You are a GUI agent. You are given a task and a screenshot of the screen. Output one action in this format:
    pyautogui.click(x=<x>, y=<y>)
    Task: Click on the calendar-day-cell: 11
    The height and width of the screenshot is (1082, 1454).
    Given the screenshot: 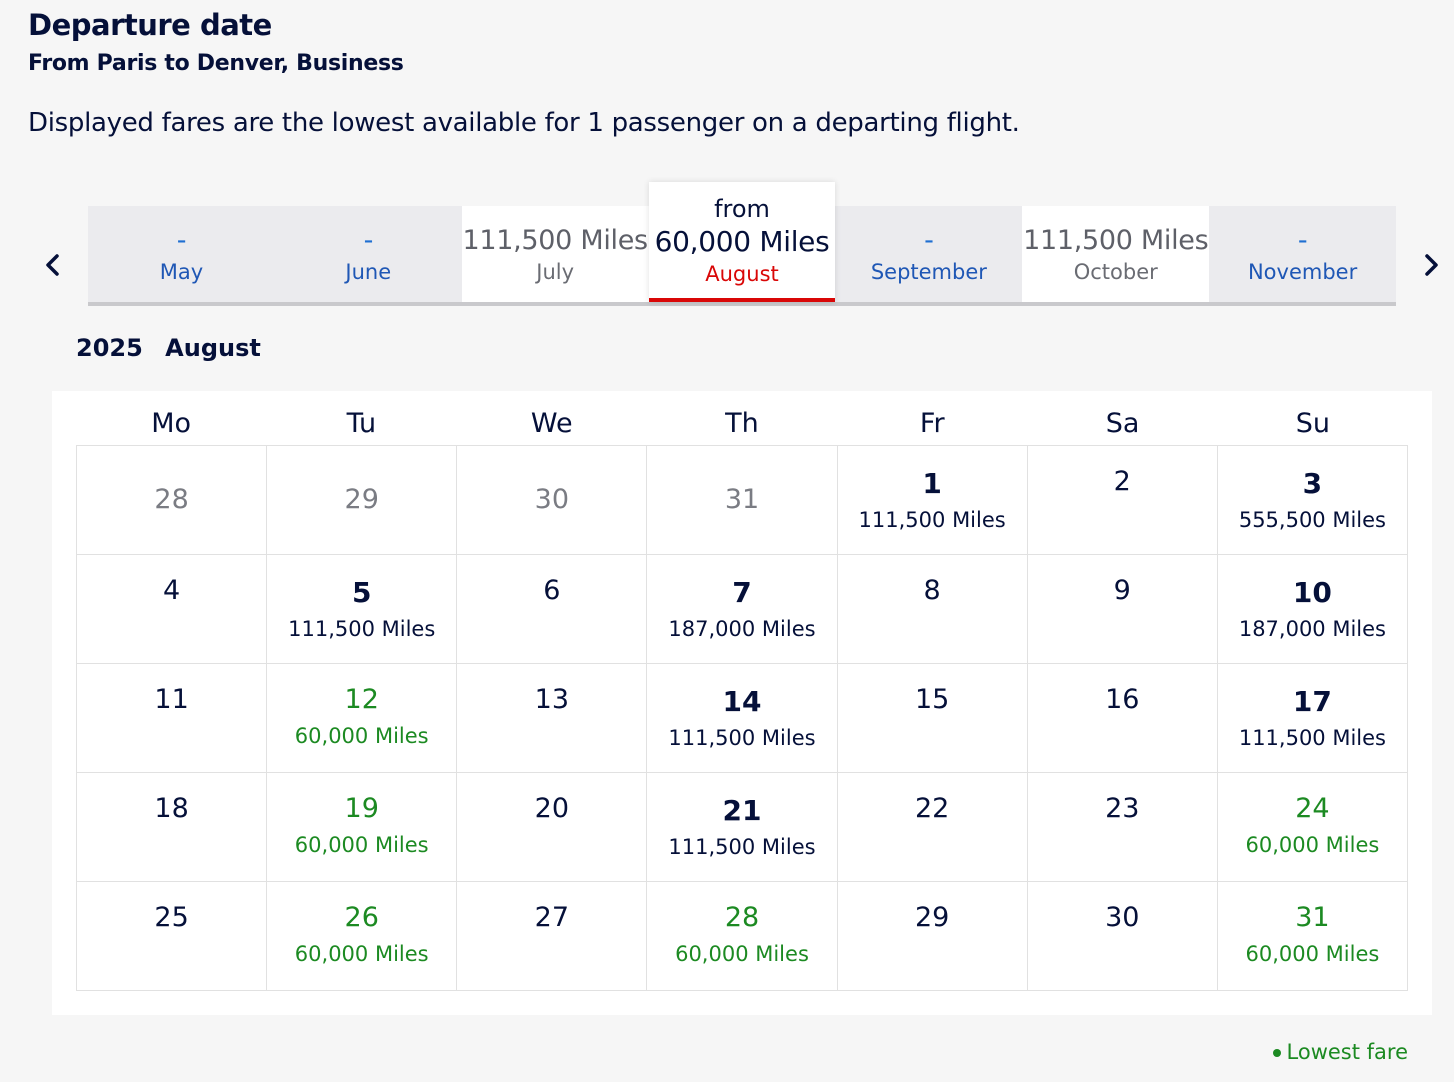 What is the action you would take?
    pyautogui.click(x=172, y=718)
    